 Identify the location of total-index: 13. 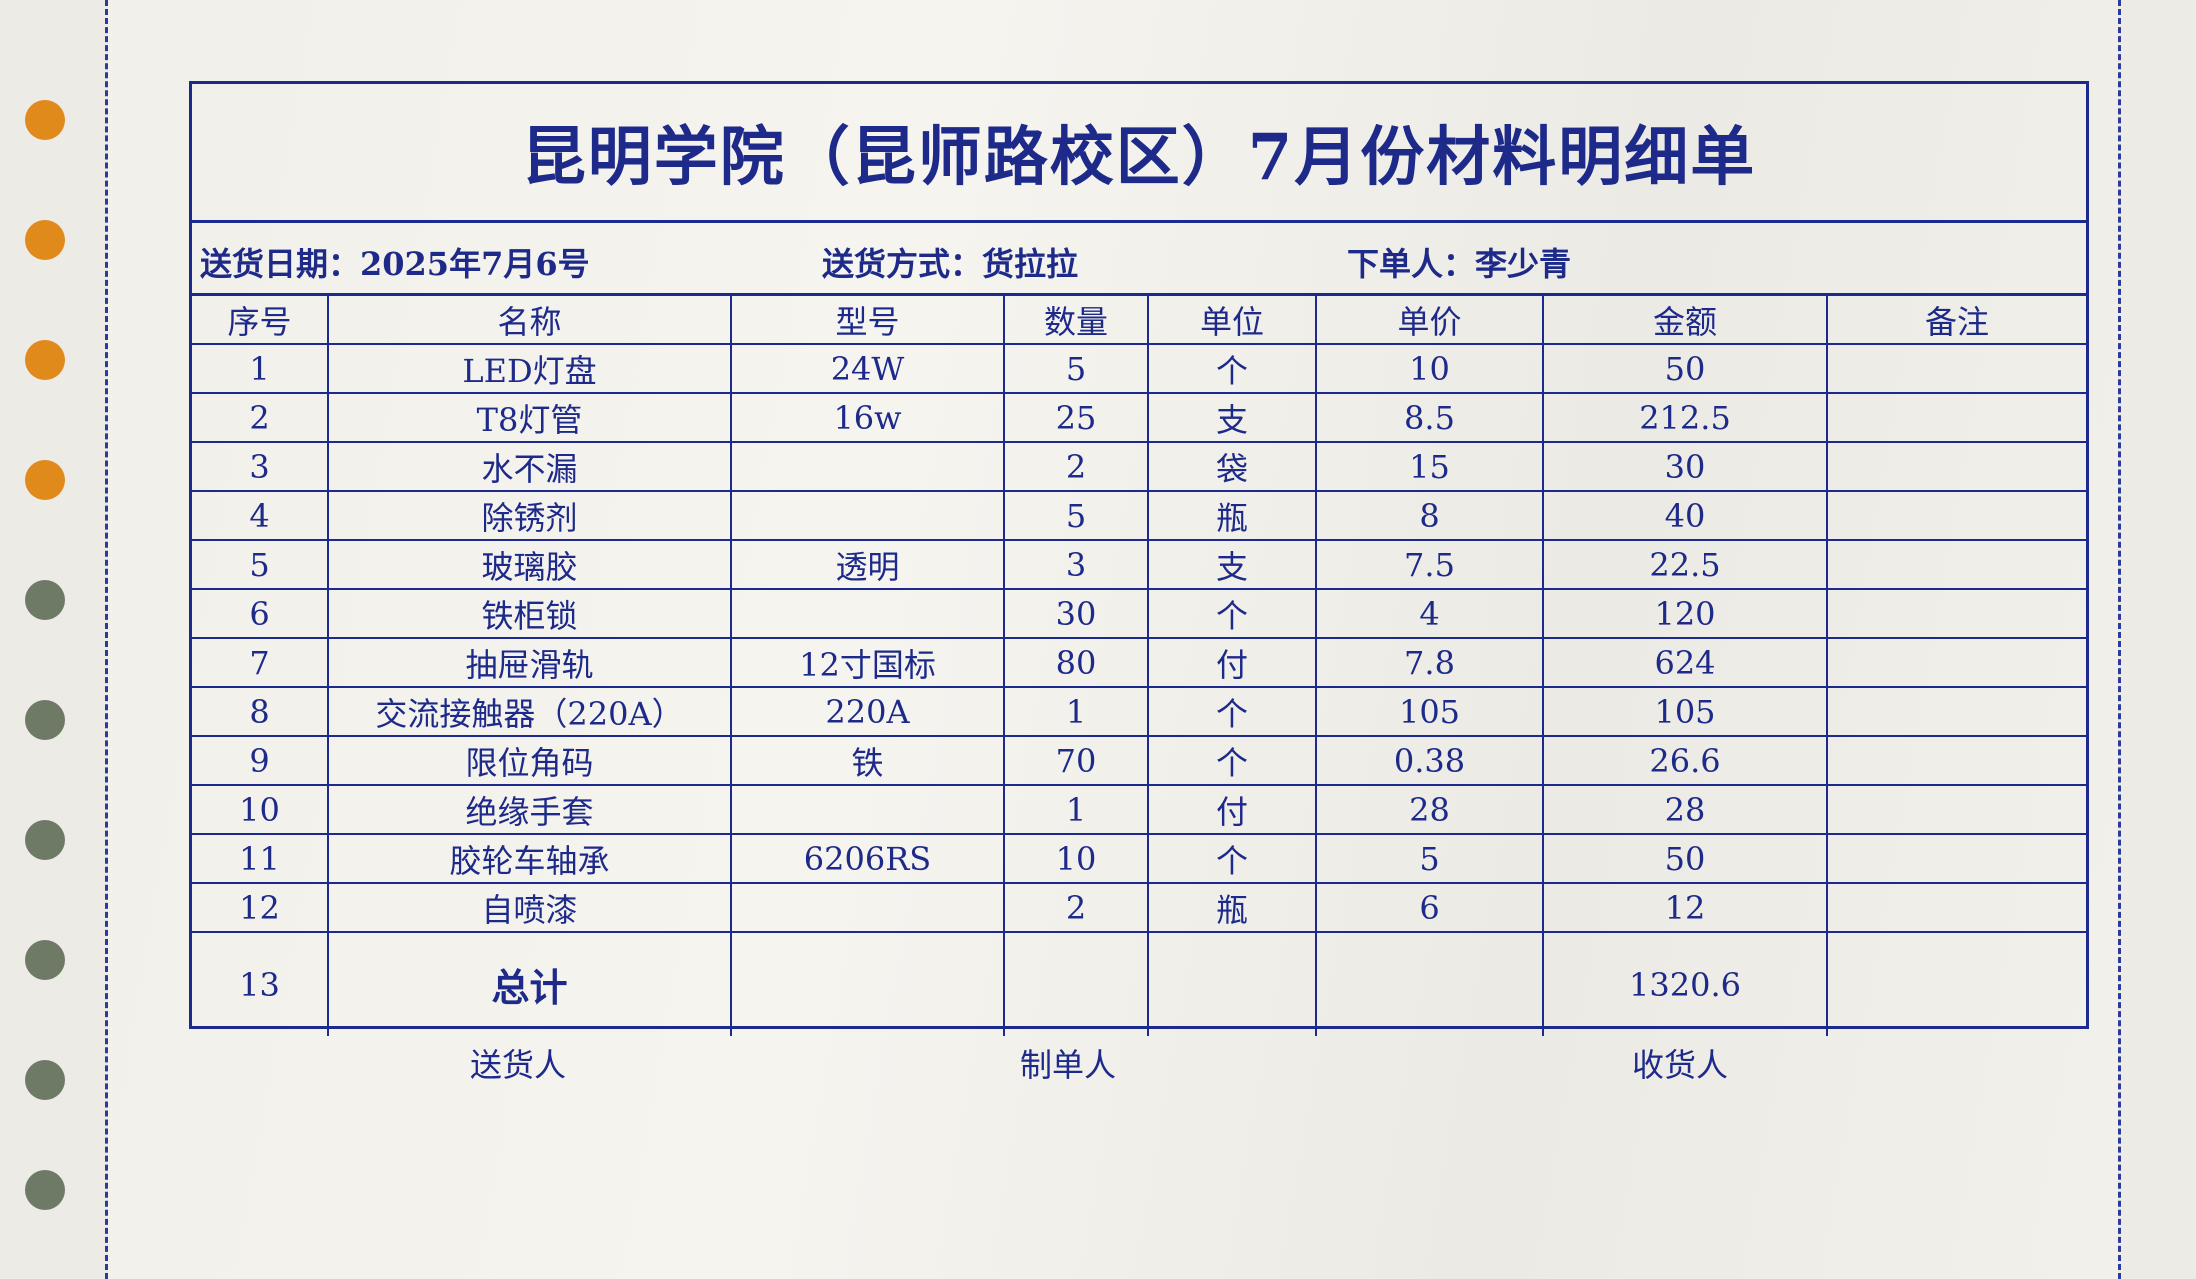
(260, 983).